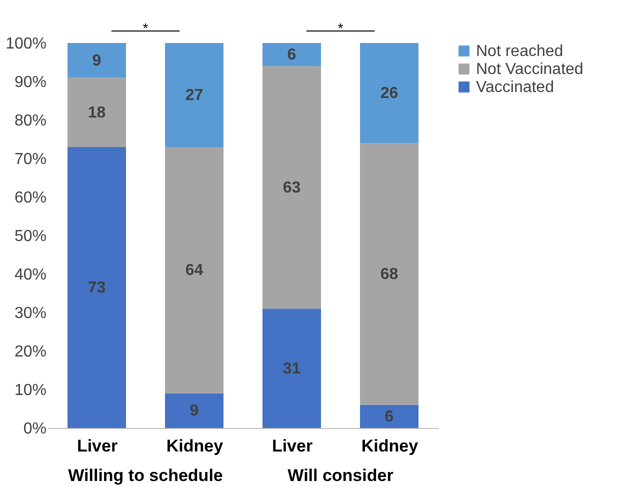  What do you see at coordinates (30, 121) in the screenshot?
I see `y-tick-label: 80%` at bounding box center [30, 121].